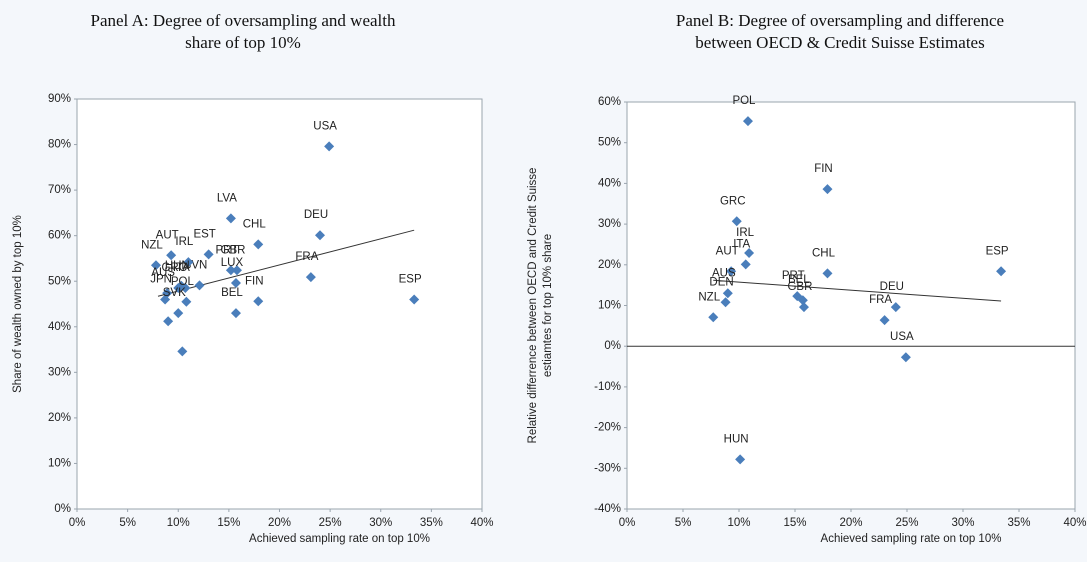 This screenshot has height=562, width=1087. I want to click on y-axis-label: estiamtes for top 10% share, so click(548, 305).